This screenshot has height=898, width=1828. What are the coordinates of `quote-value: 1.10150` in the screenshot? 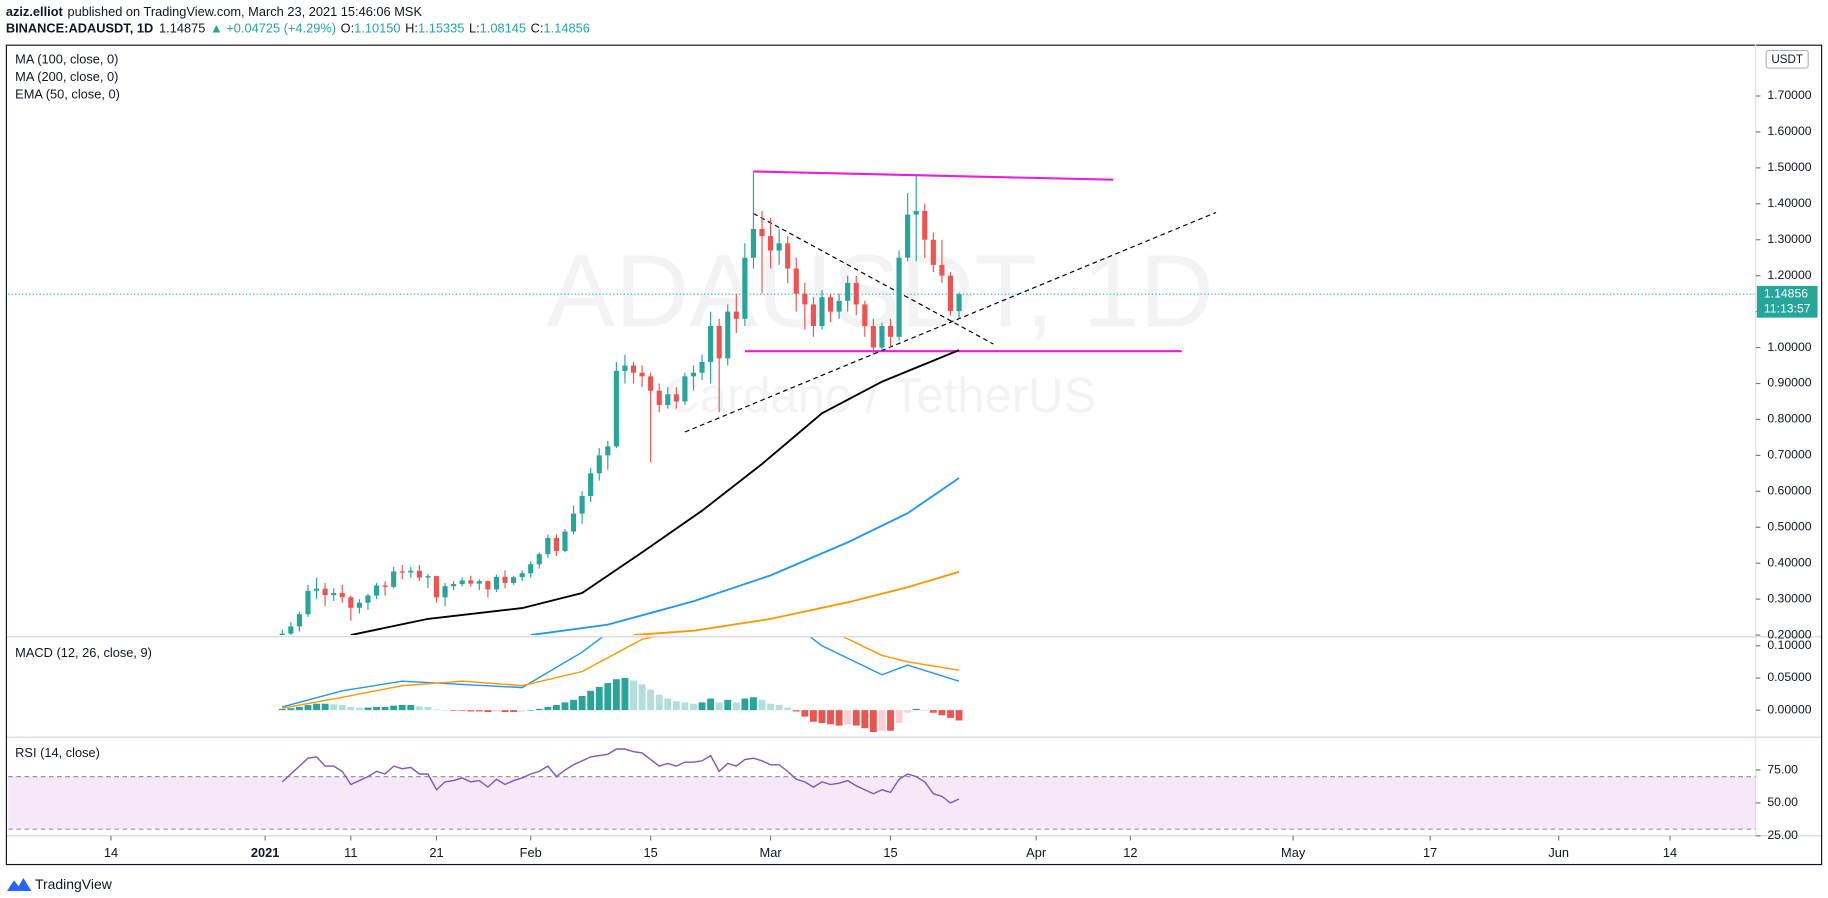 It's located at (377, 28).